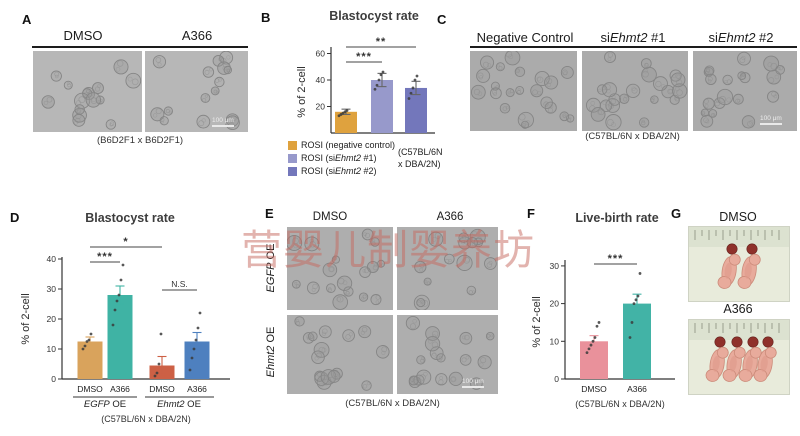 The image size is (800, 436). Describe the element at coordinates (105, 404) in the screenshot. I see `svg-text: EGFP OE` at that location.